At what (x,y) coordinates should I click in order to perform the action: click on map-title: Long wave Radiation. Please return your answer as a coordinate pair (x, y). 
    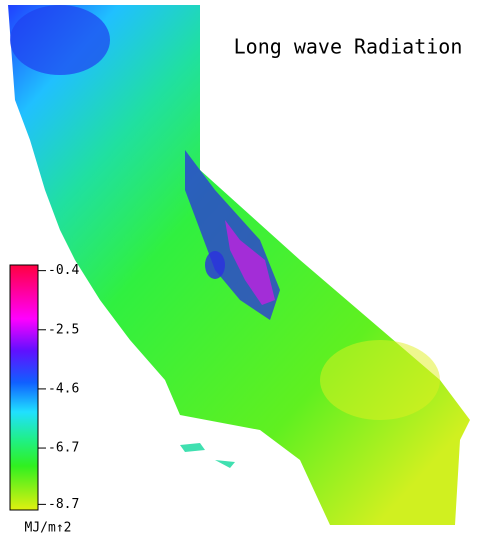
    Looking at the image, I should click on (348, 47).